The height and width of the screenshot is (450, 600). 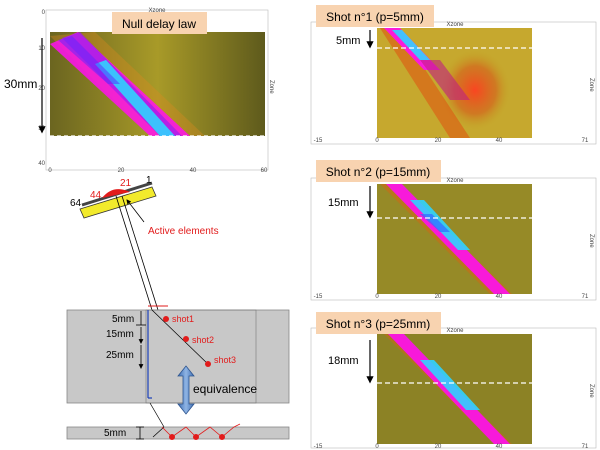 I want to click on shot1-label: shot1, so click(x=183, y=319).